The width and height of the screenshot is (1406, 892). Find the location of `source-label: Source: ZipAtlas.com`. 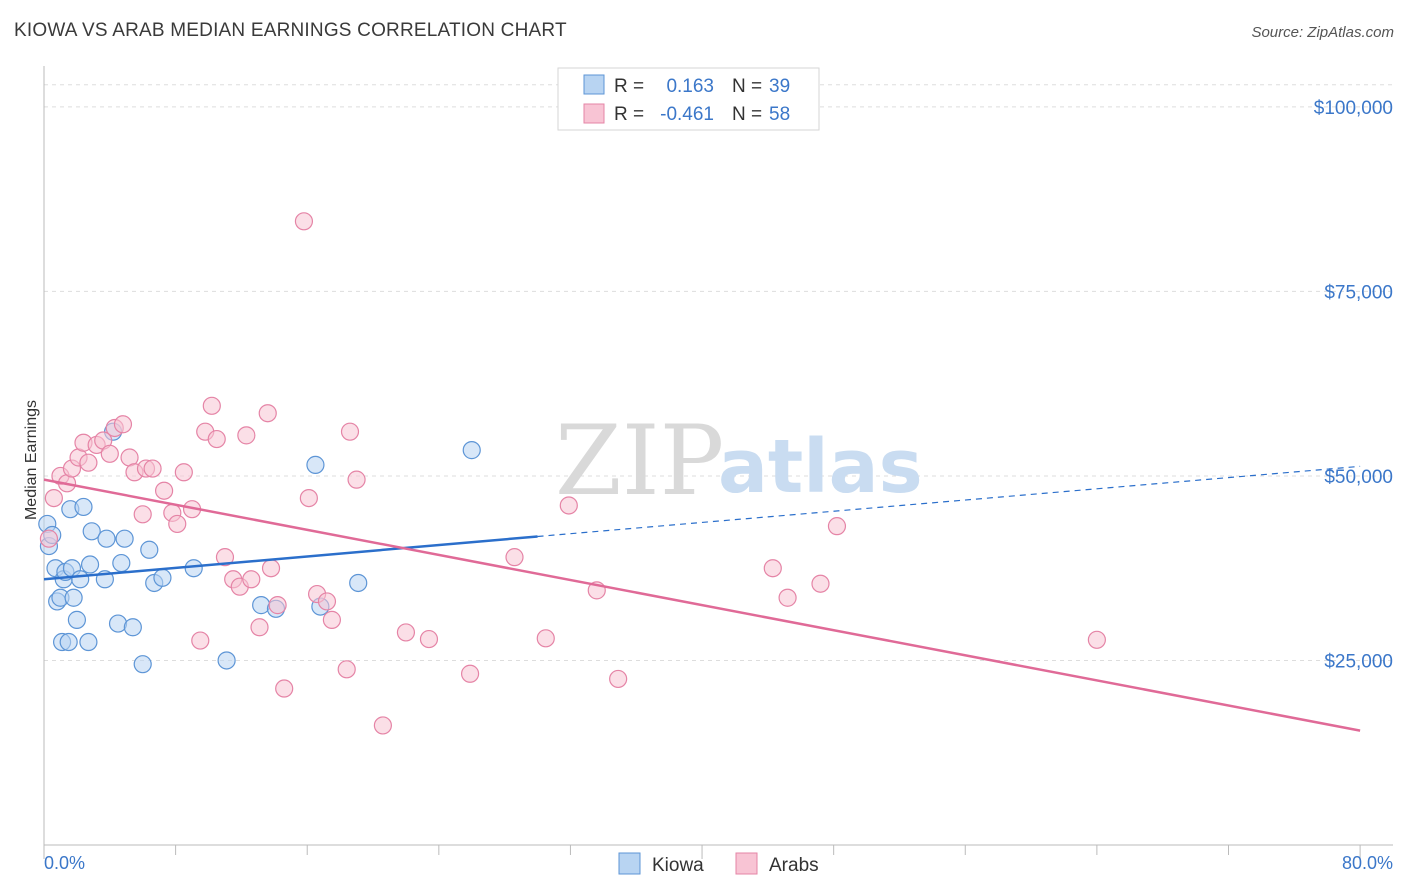

source-label: Source: ZipAtlas.com is located at coordinates (1322, 32).